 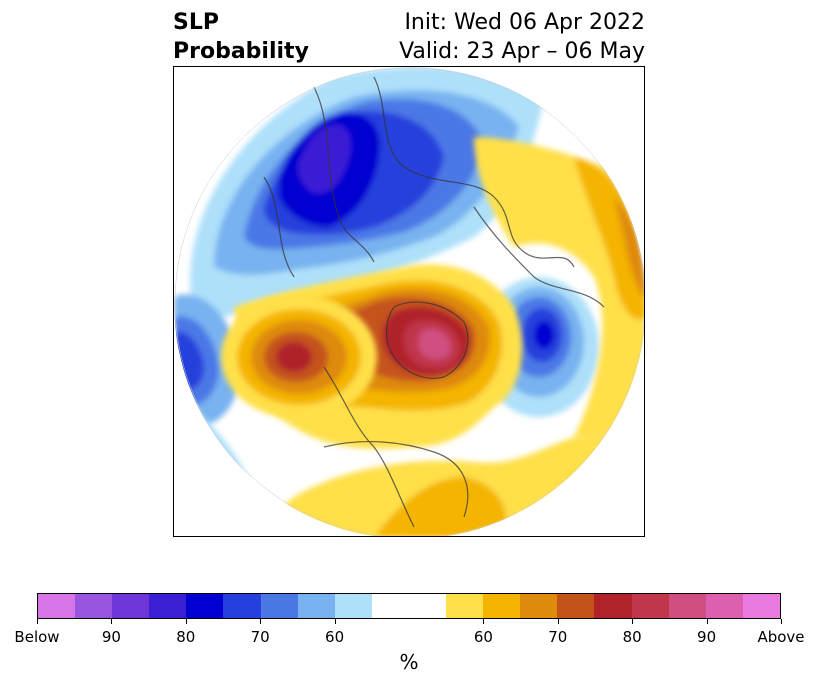 What do you see at coordinates (241, 51) in the screenshot?
I see `title-probability: Probability` at bounding box center [241, 51].